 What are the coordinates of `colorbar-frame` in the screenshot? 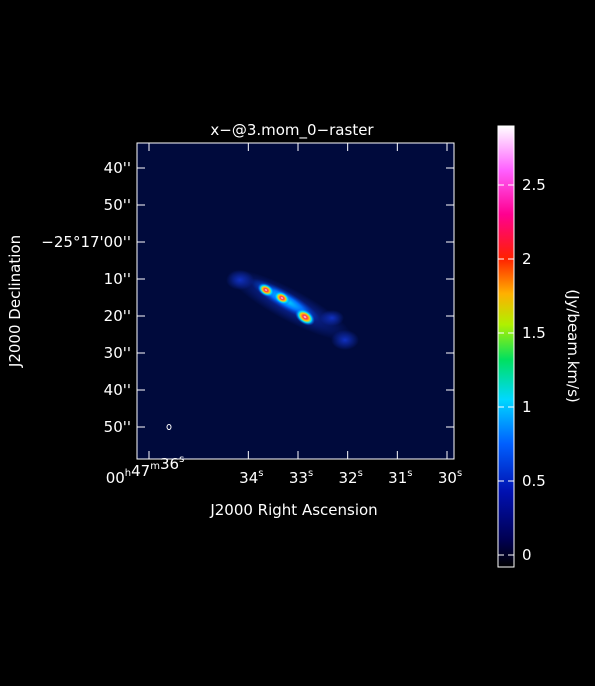 It's located at (506, 346).